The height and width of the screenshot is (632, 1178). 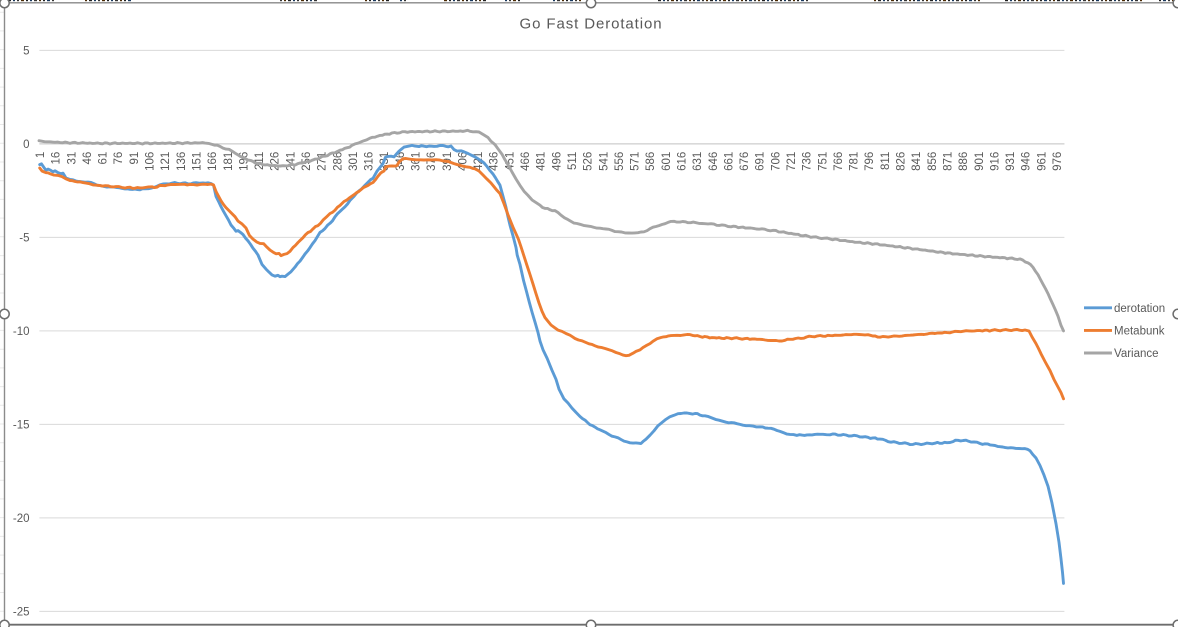 What do you see at coordinates (26, 145) in the screenshot?
I see `svg-text: 0` at bounding box center [26, 145].